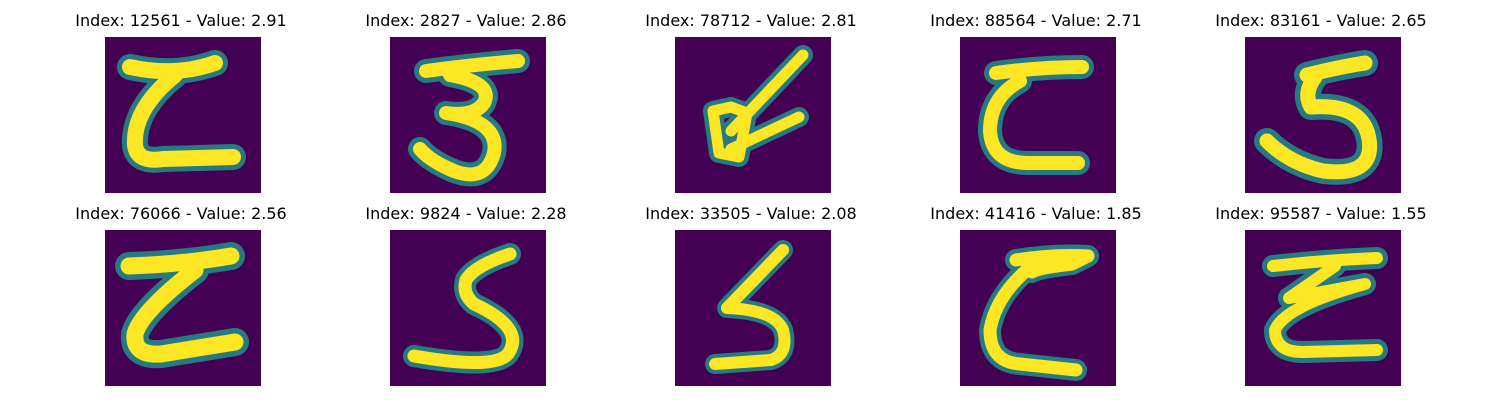 The image size is (1500, 400). I want to click on panel-title: Index: 33505 - Value: 2.08, so click(751, 213).